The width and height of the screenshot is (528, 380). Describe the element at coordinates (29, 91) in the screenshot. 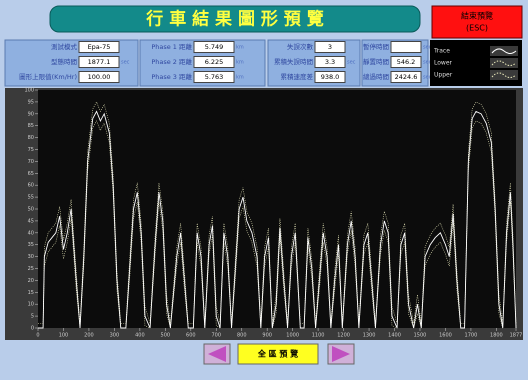

I see `y-tick-label: 100` at that location.